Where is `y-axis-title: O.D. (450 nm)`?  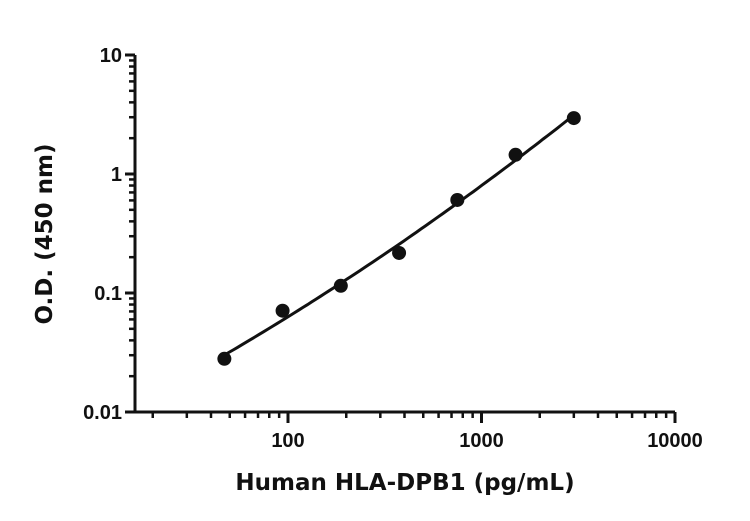 y-axis-title: O.D. (450 nm) is located at coordinates (45, 233).